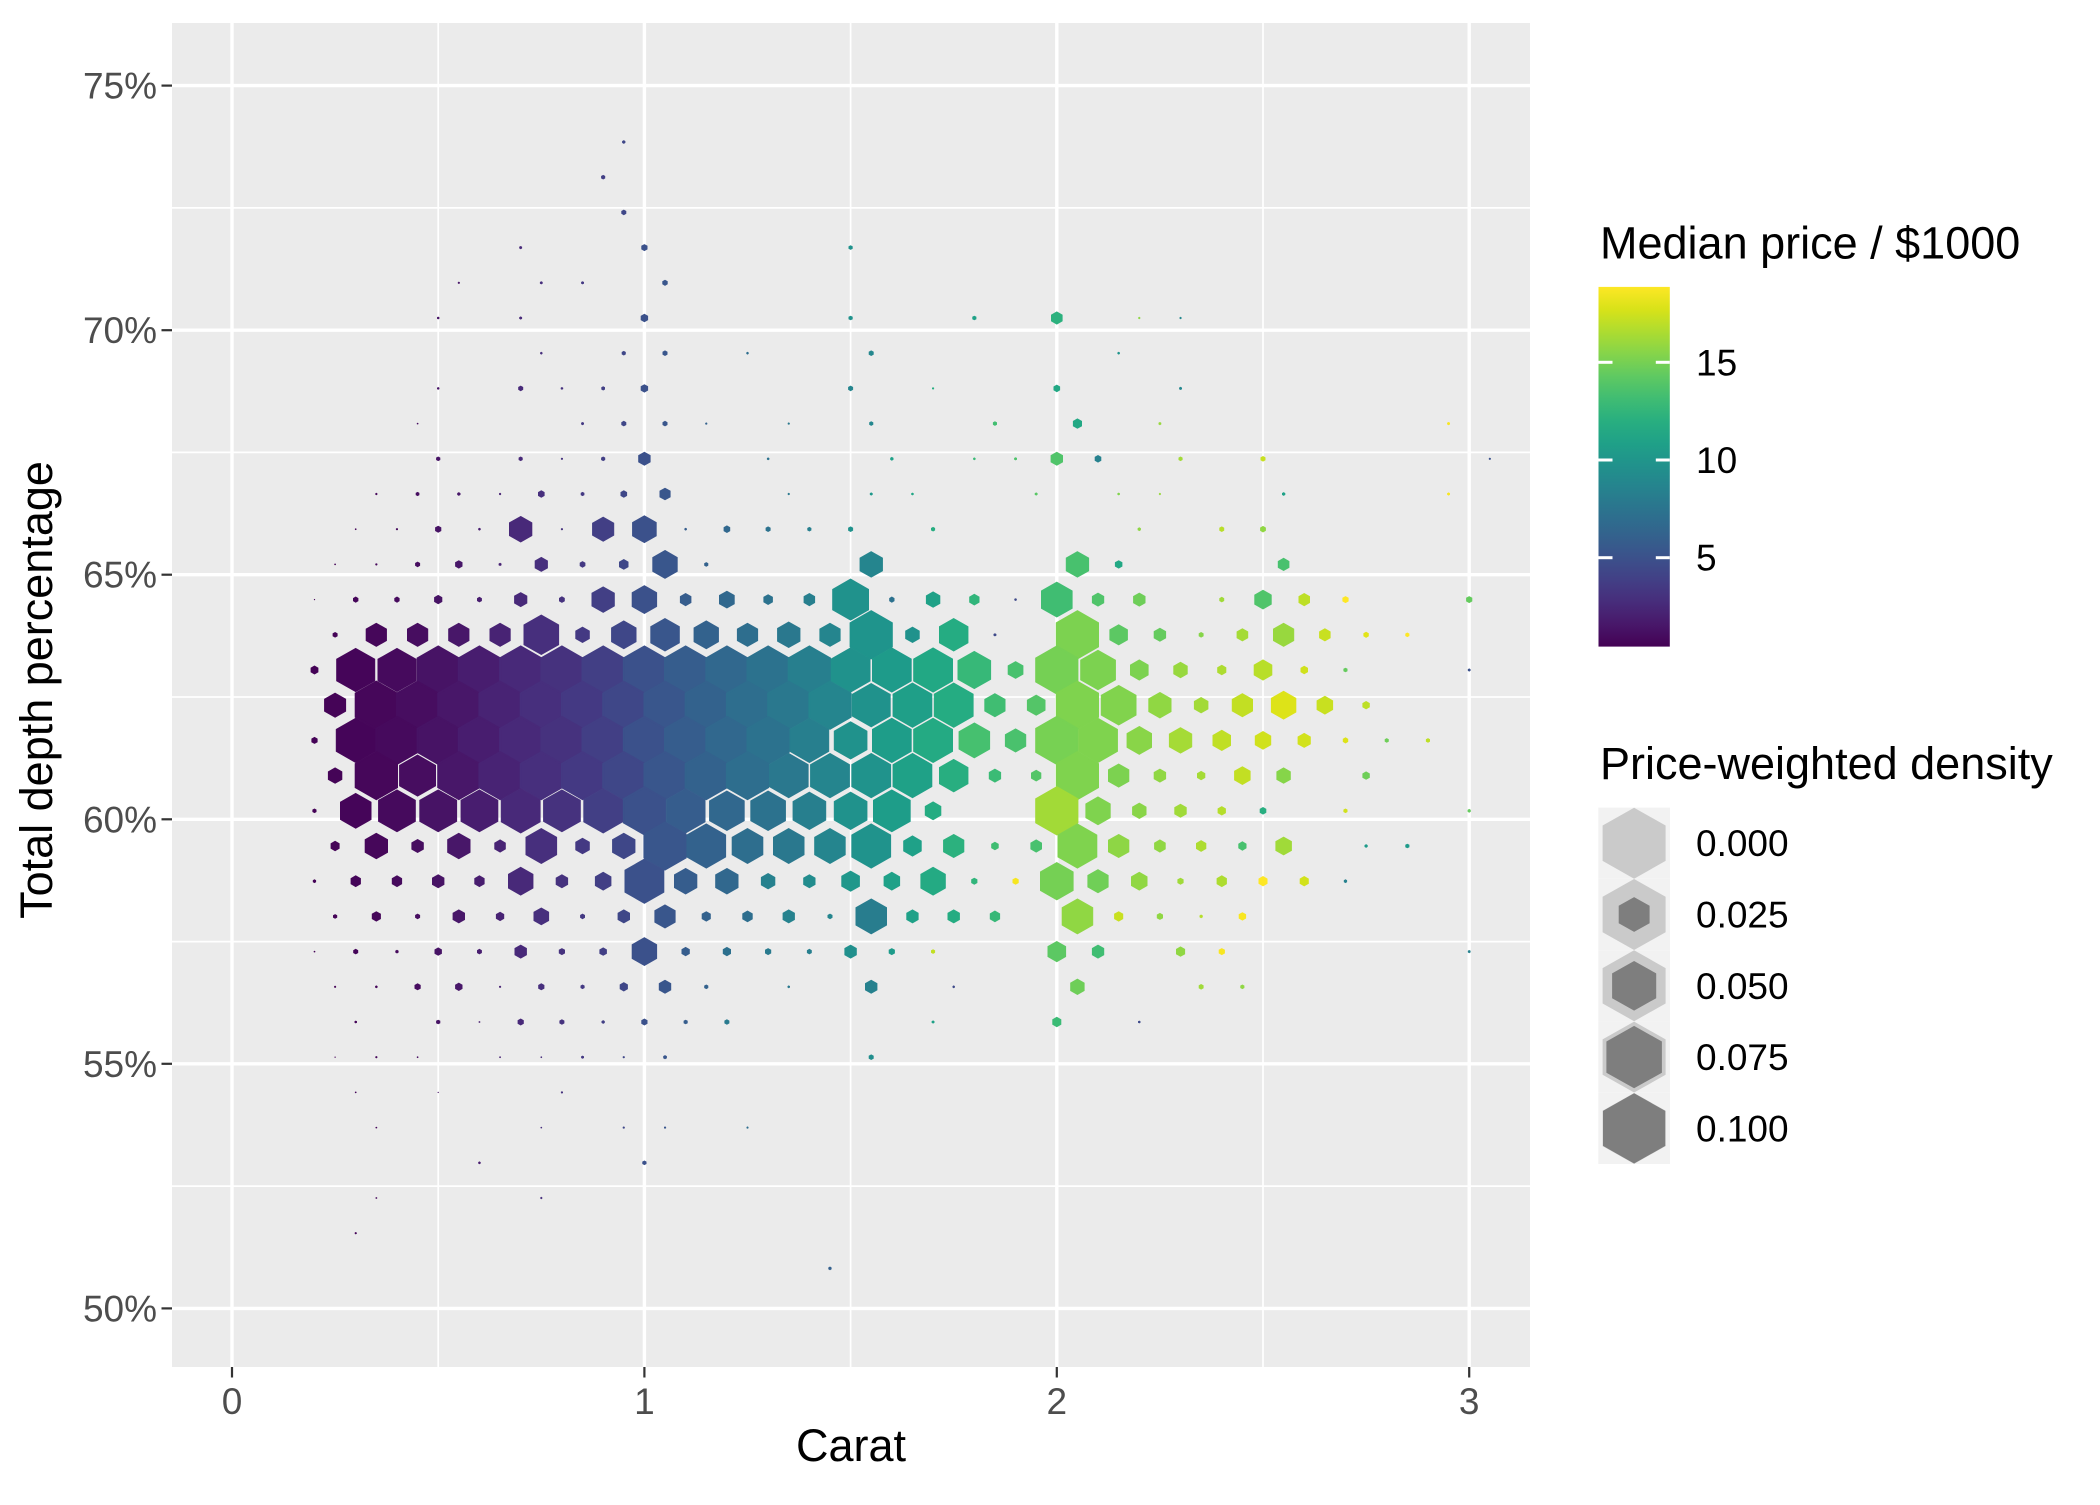  What do you see at coordinates (1810, 243) in the screenshot?
I see `svg-text: Median price / $1000` at bounding box center [1810, 243].